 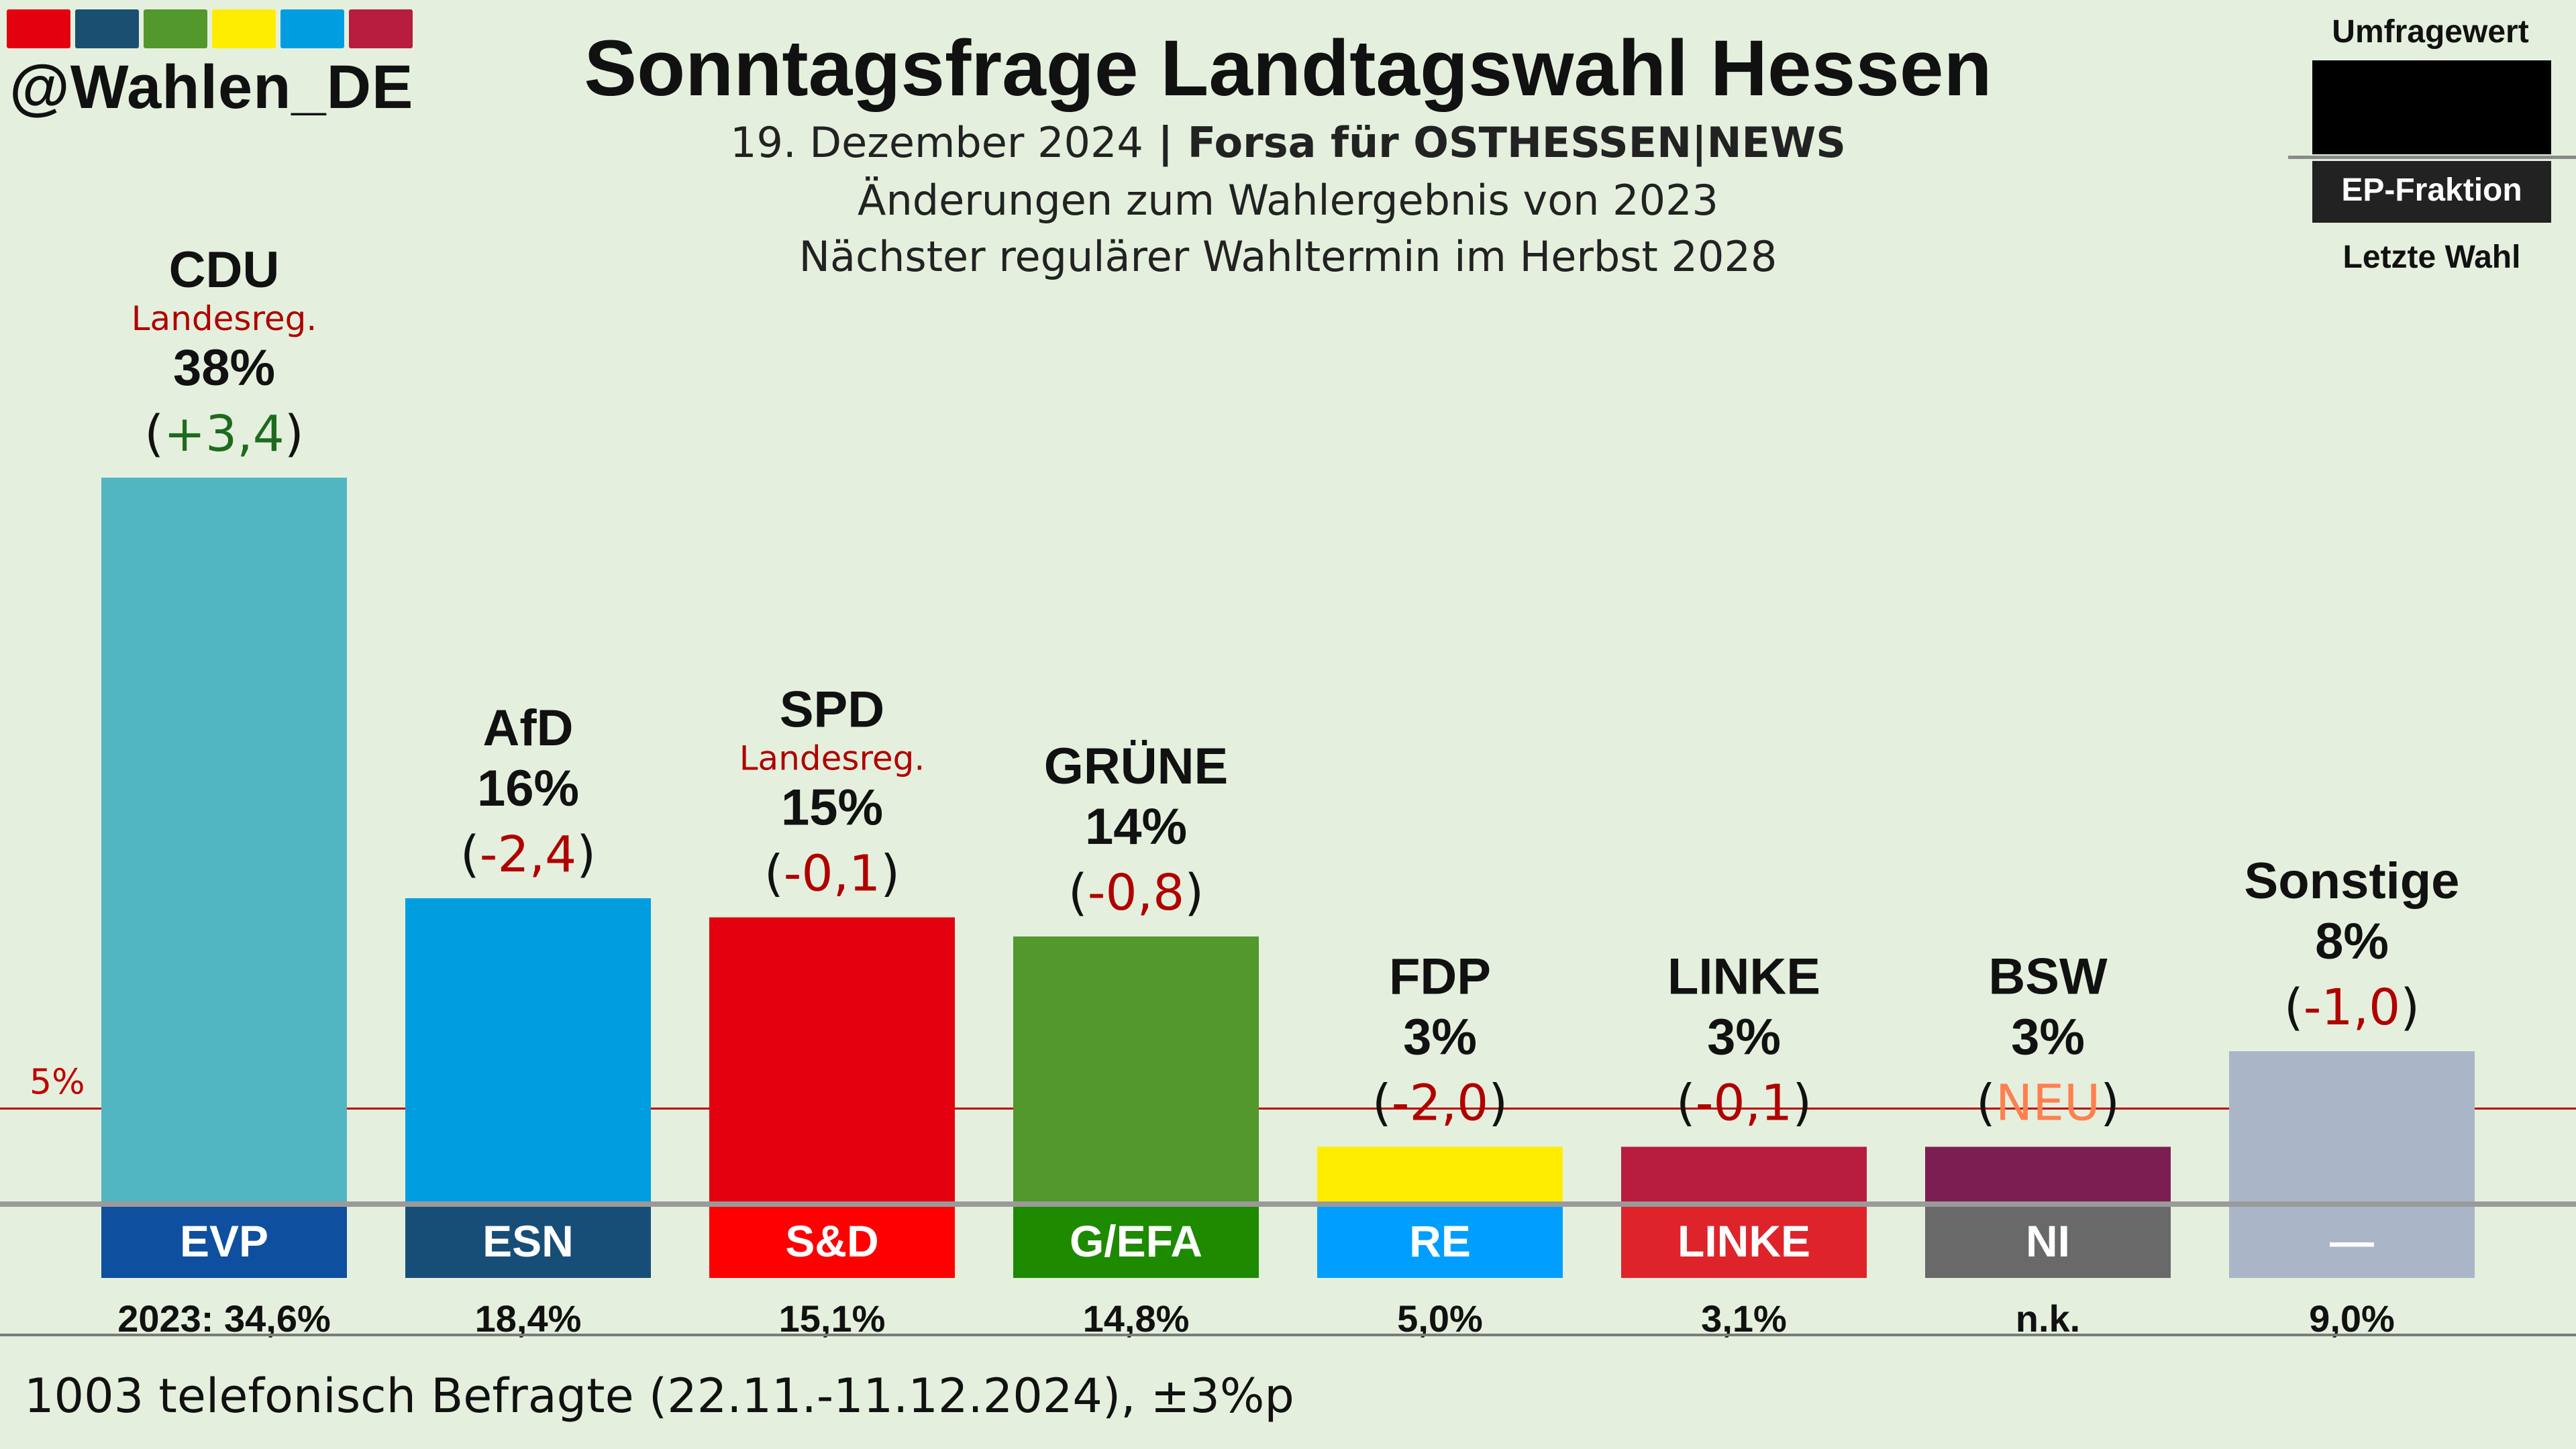 I want to click on ep-group-label: ESN, so click(x=528, y=1241).